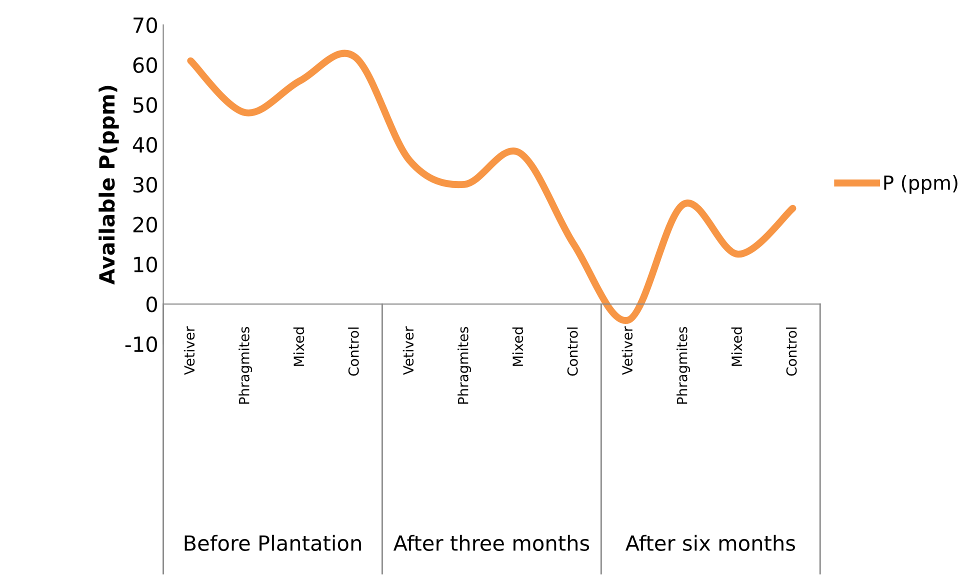 The height and width of the screenshot is (579, 966). What do you see at coordinates (145, 224) in the screenshot?
I see `y-tick-label: 20` at bounding box center [145, 224].